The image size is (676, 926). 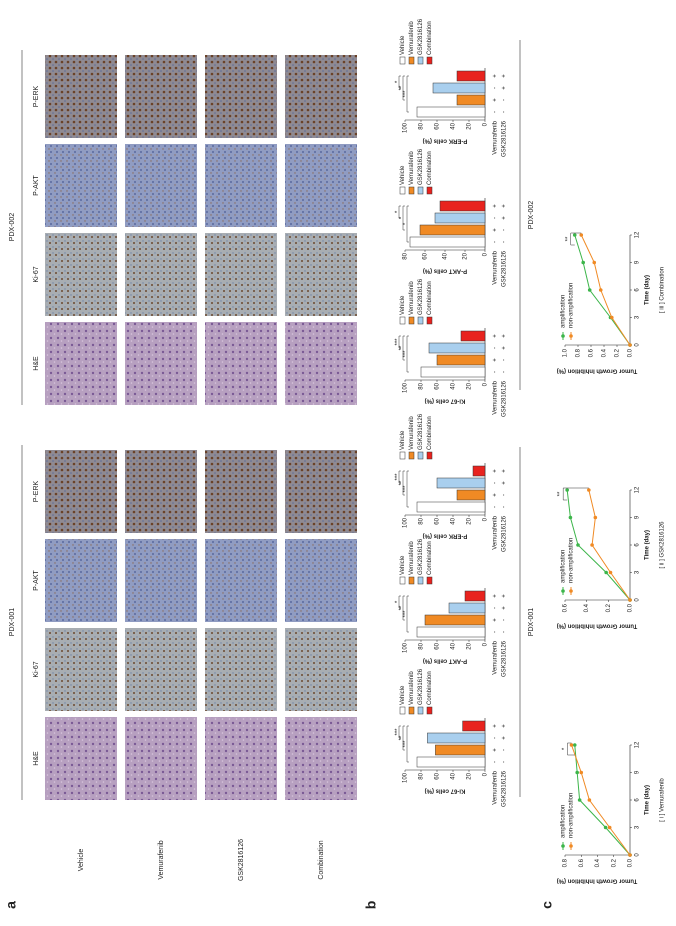 I want to click on caption: [ ii ] GSK2816126, so click(x=663, y=545).